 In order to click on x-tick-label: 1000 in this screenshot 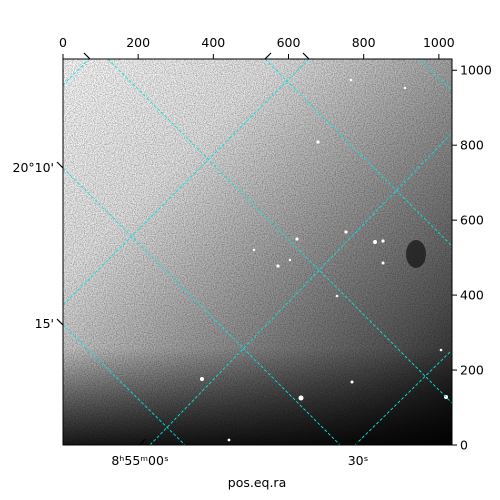, I will do `click(439, 42)`.